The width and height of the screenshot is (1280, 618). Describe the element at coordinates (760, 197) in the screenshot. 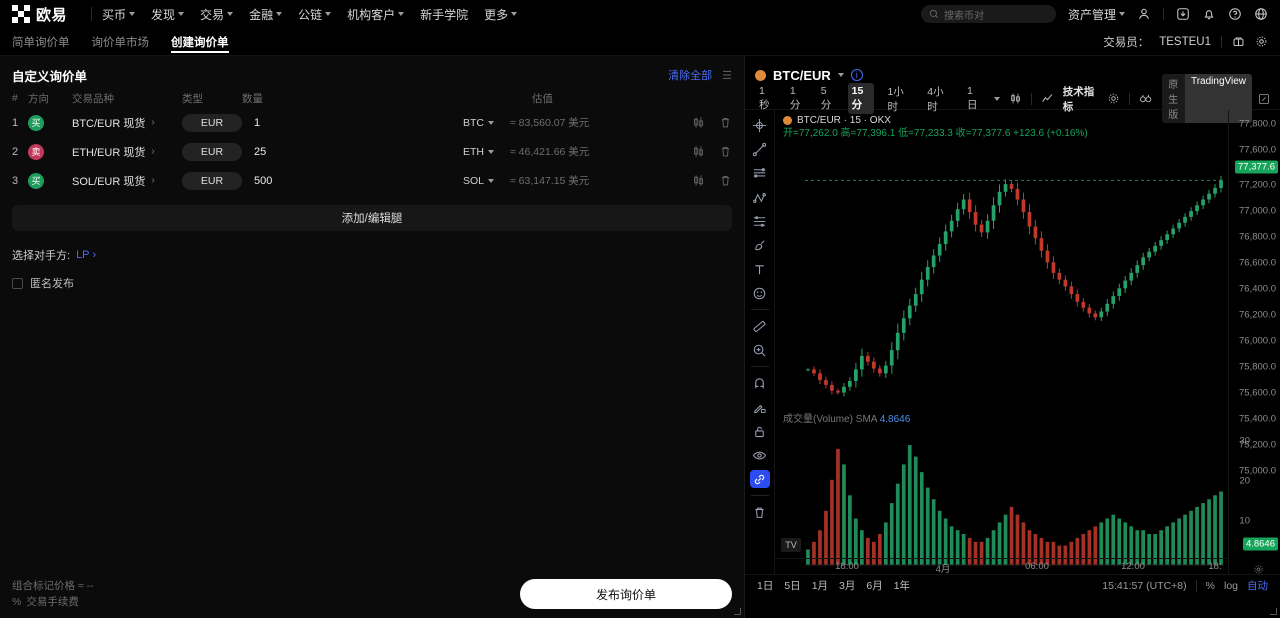

I see `pitchfork-icon` at that location.